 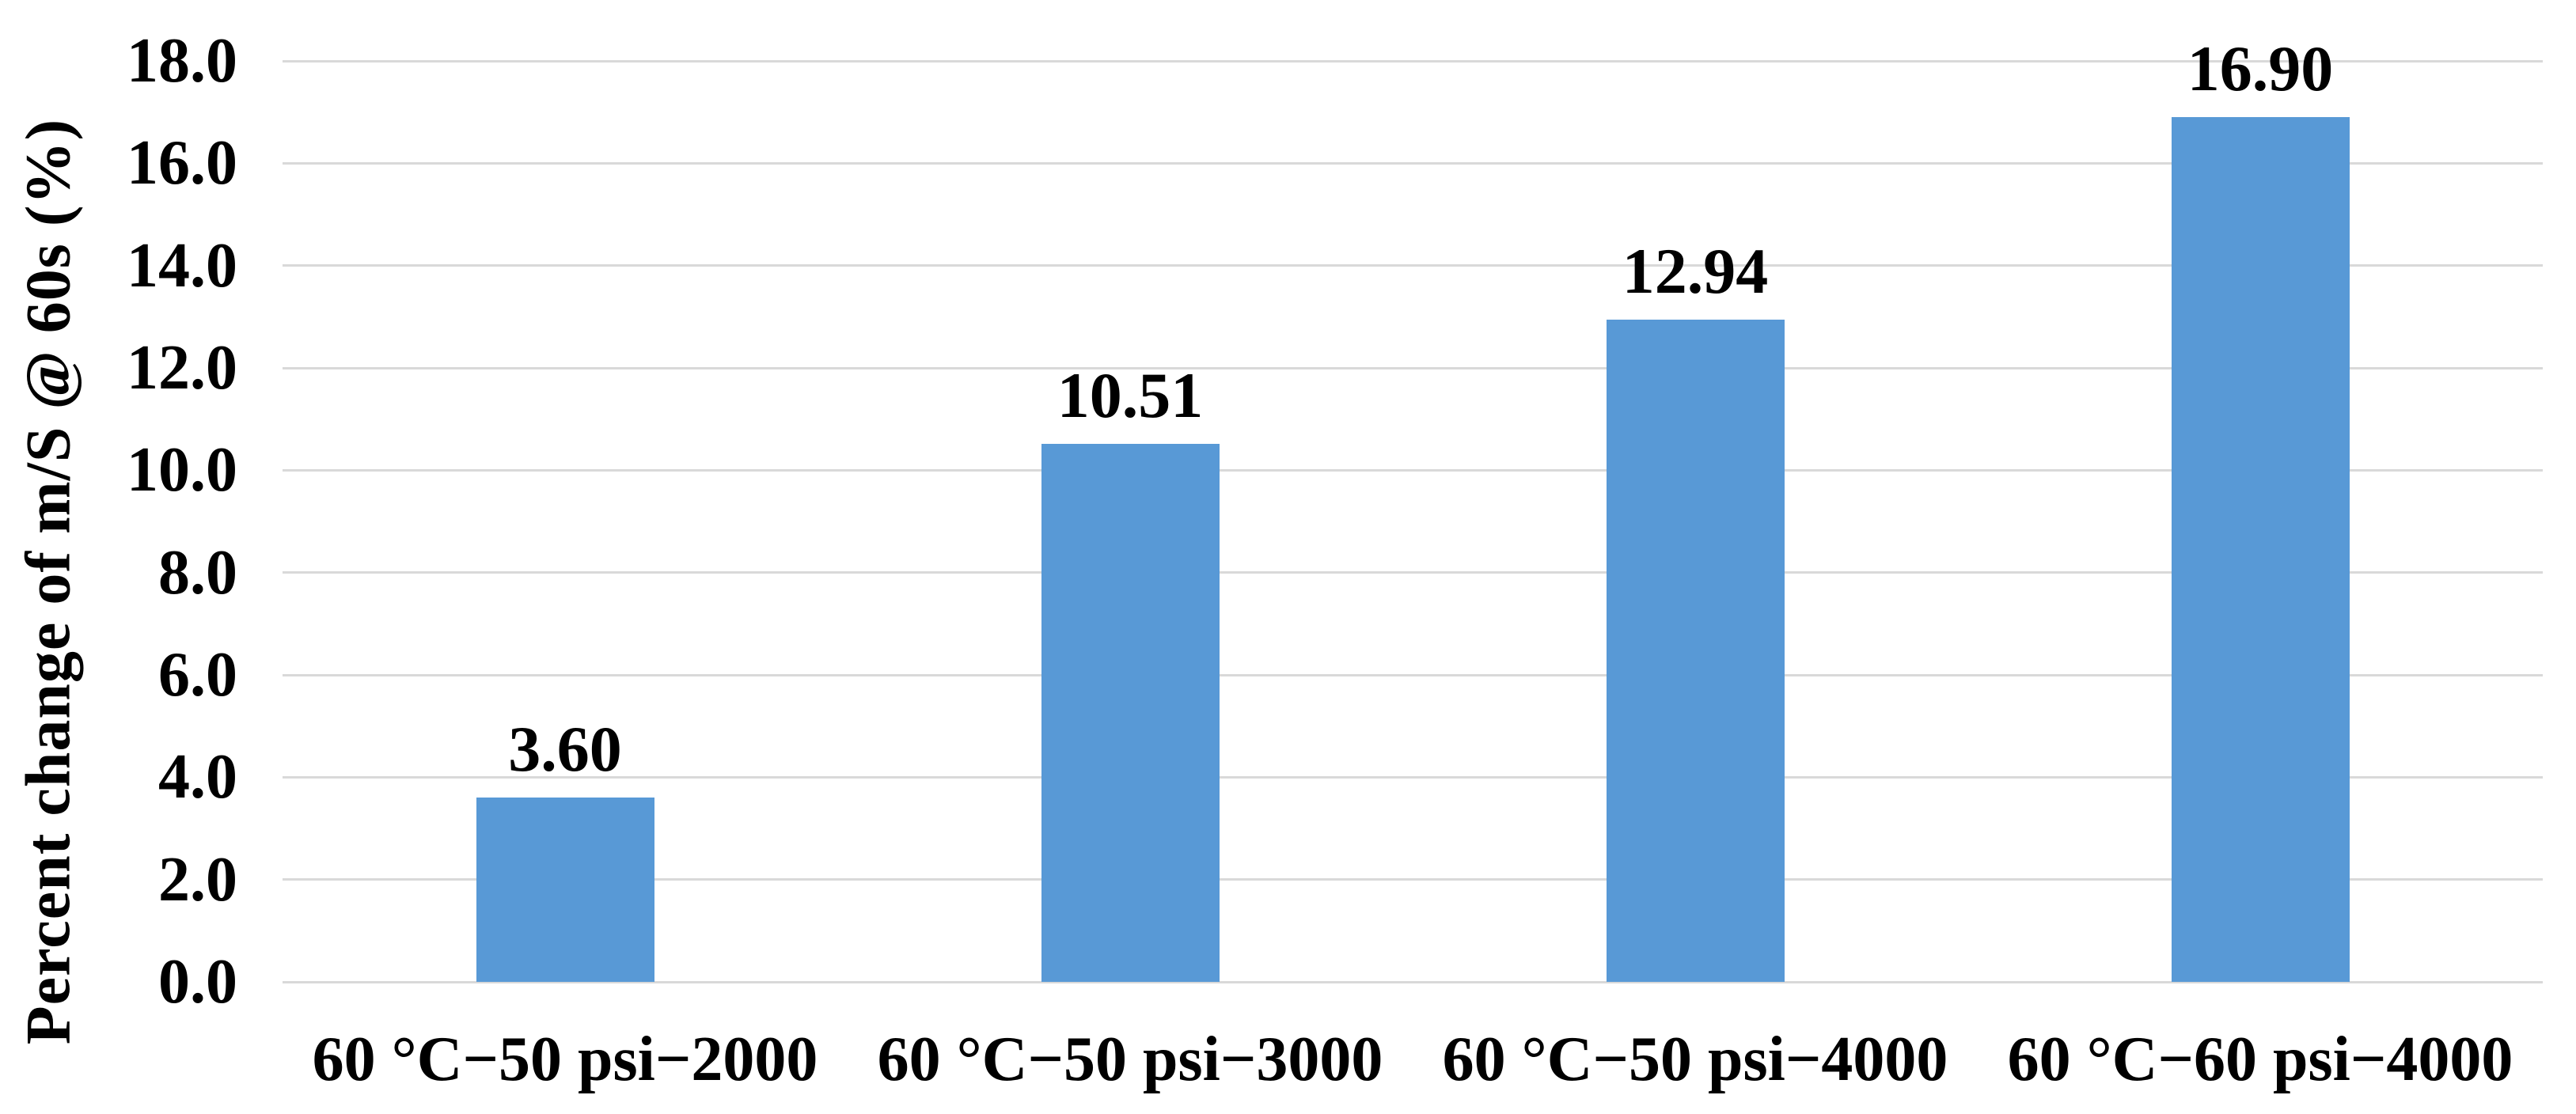 I want to click on y-axis-tick-label: 8.0, so click(x=197, y=572).